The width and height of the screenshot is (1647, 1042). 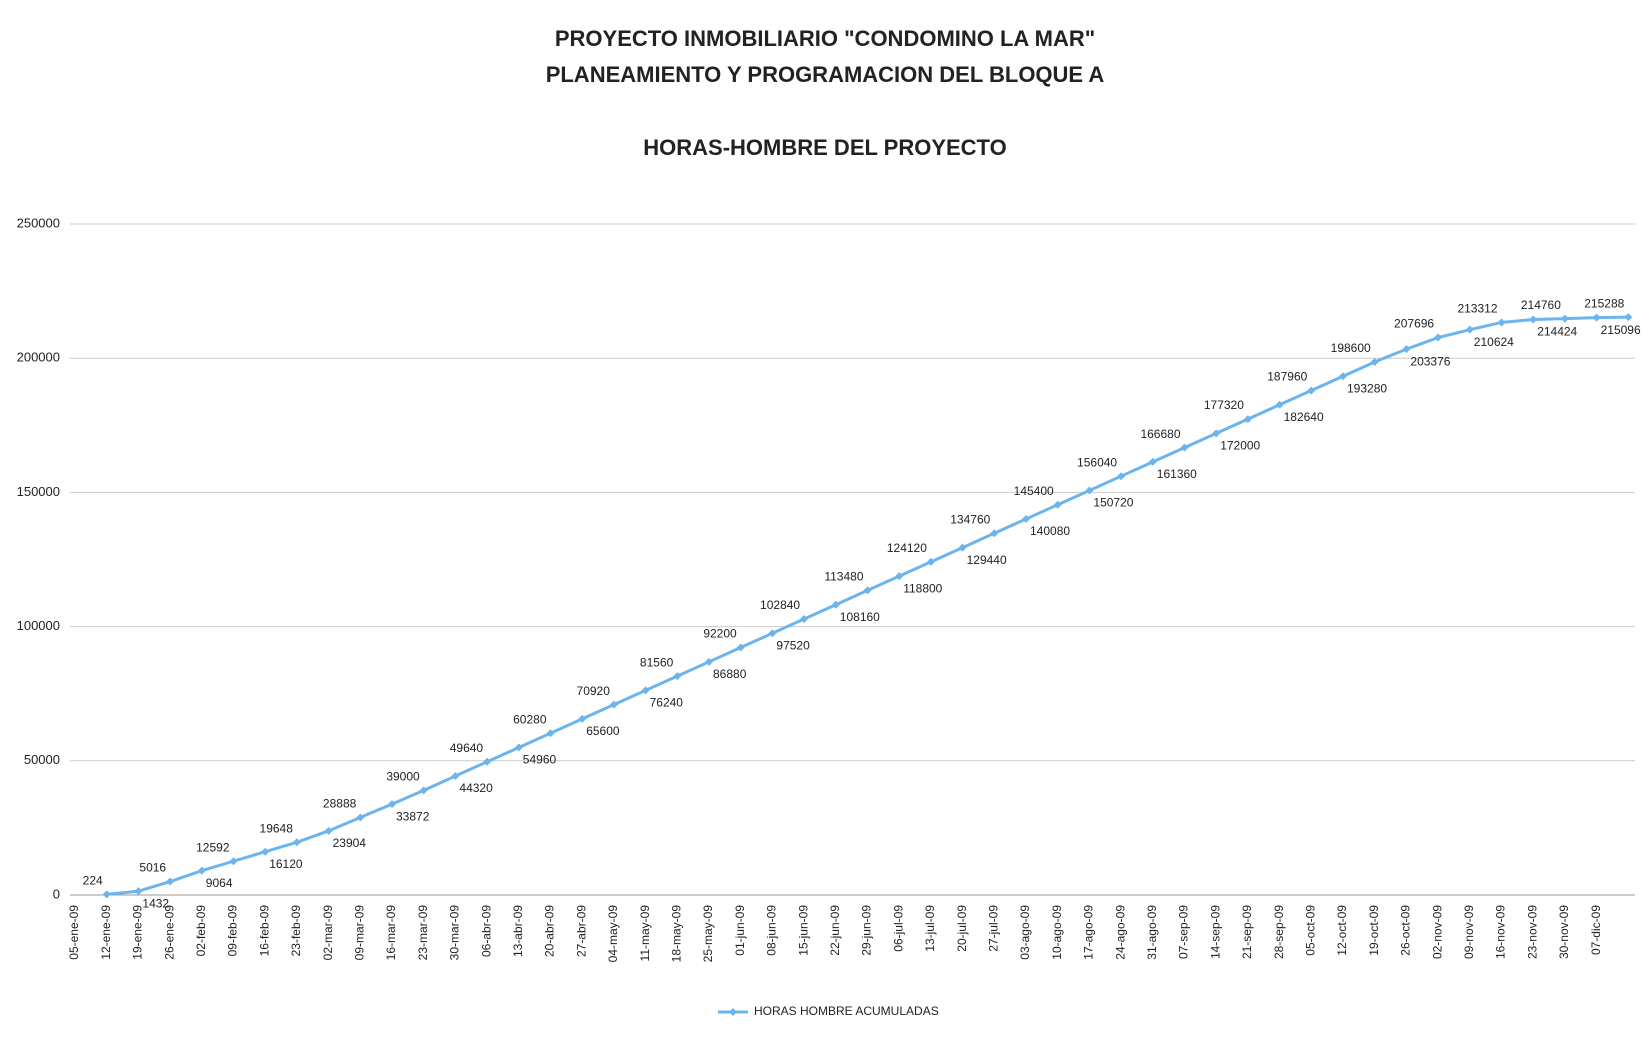 I want to click on x-tick-label: 21-sep-09, so click(x=1247, y=932).